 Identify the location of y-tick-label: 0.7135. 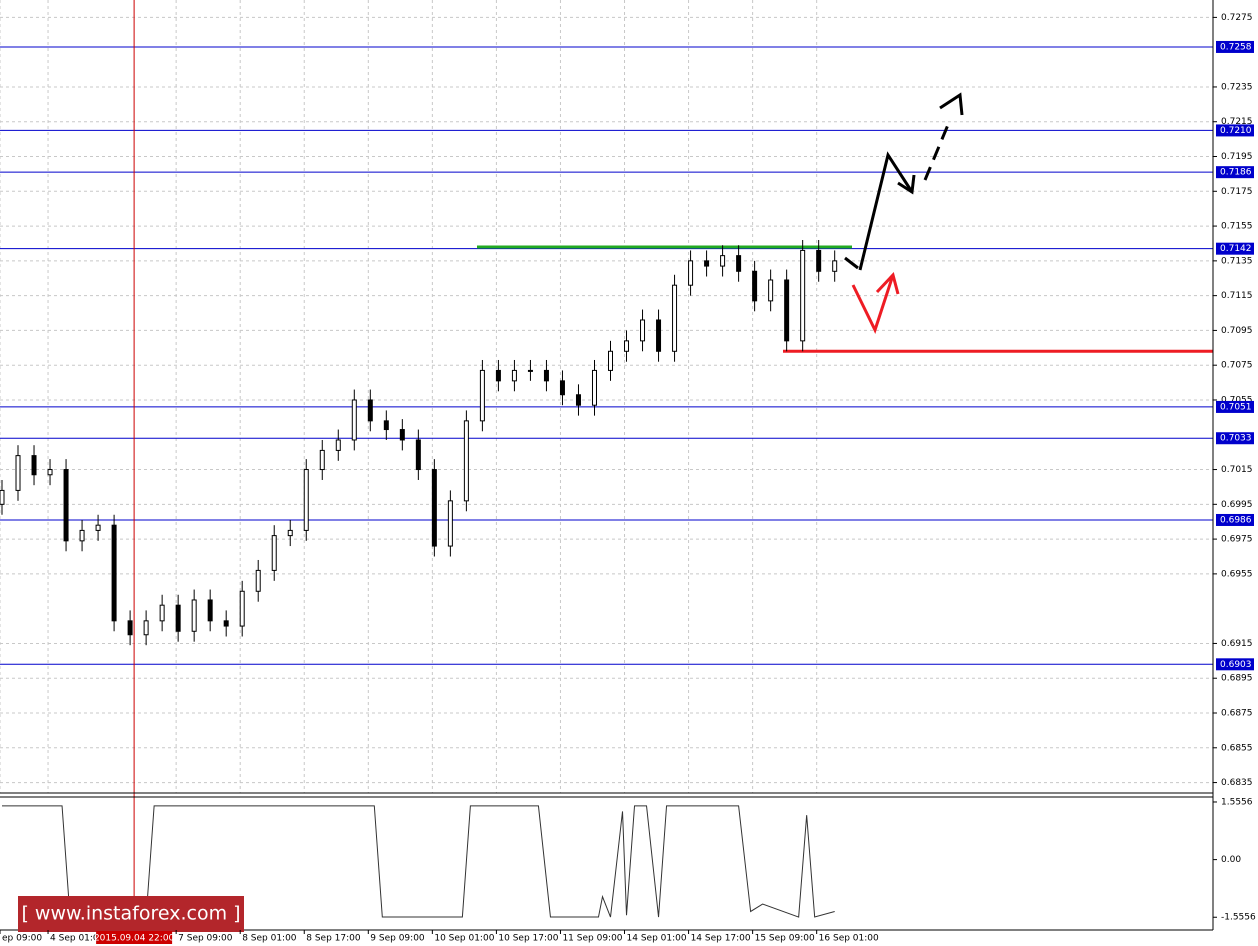
(1237, 261).